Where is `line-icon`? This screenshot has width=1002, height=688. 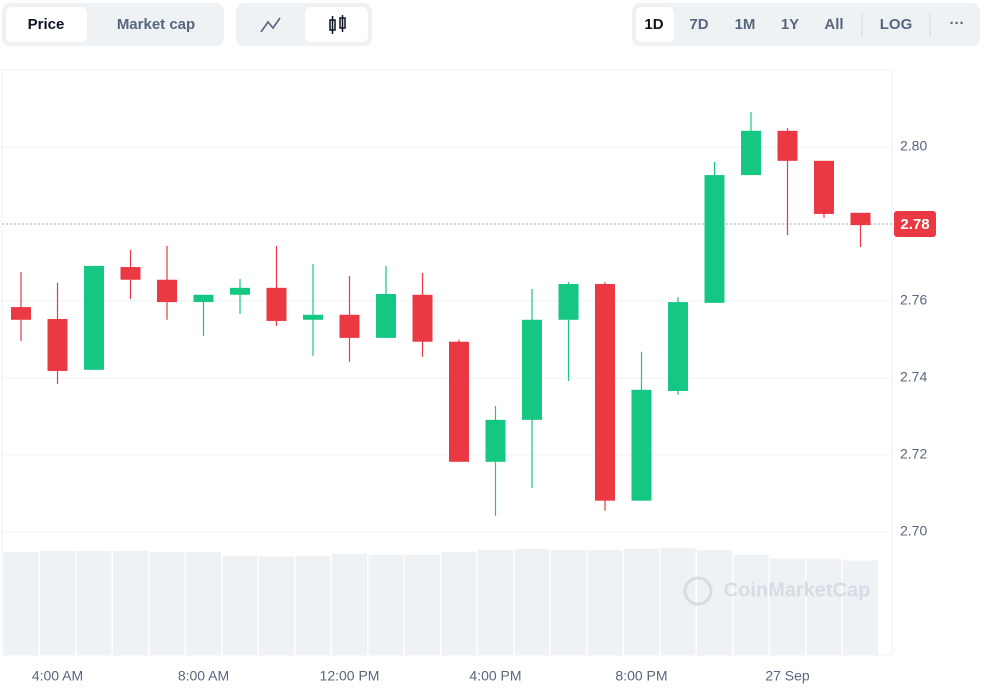
line-icon is located at coordinates (270, 25).